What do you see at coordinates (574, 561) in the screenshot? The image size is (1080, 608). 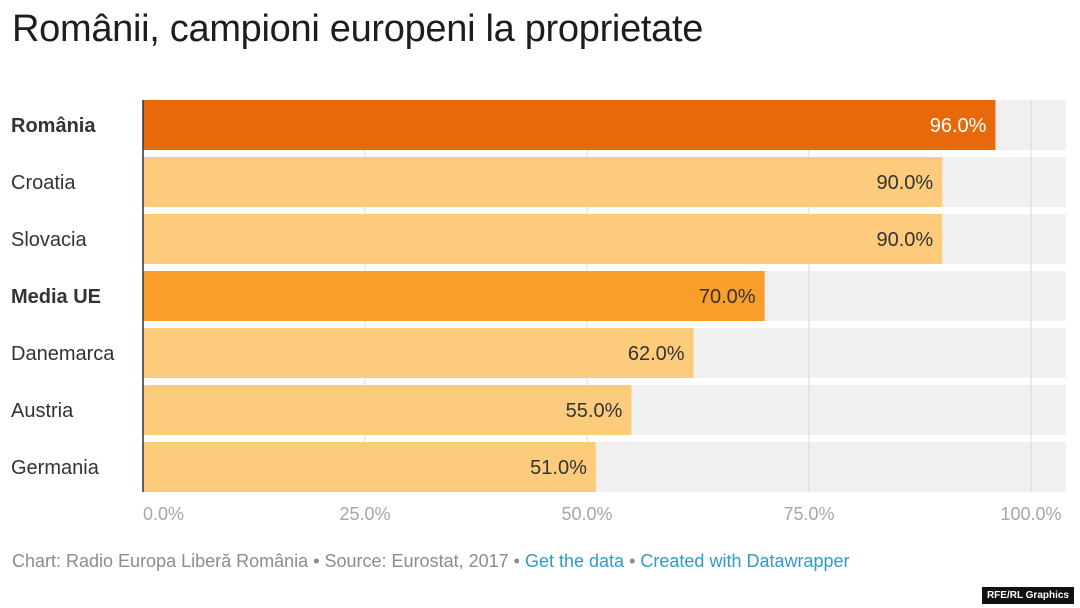 I see `get-the-data-link: Get the data` at bounding box center [574, 561].